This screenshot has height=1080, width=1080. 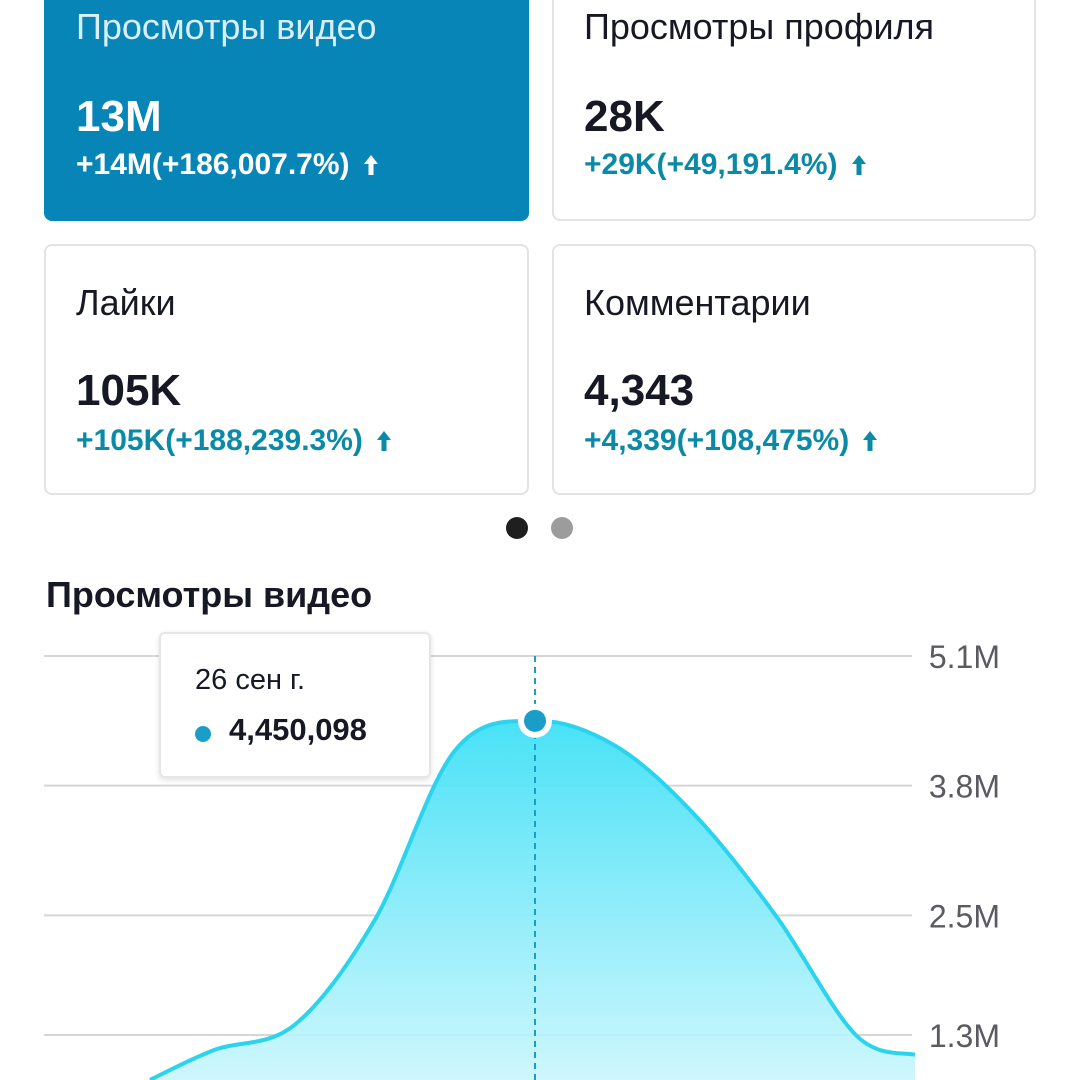 I want to click on chart-y-tick-label: 5.1M, so click(x=964, y=657).